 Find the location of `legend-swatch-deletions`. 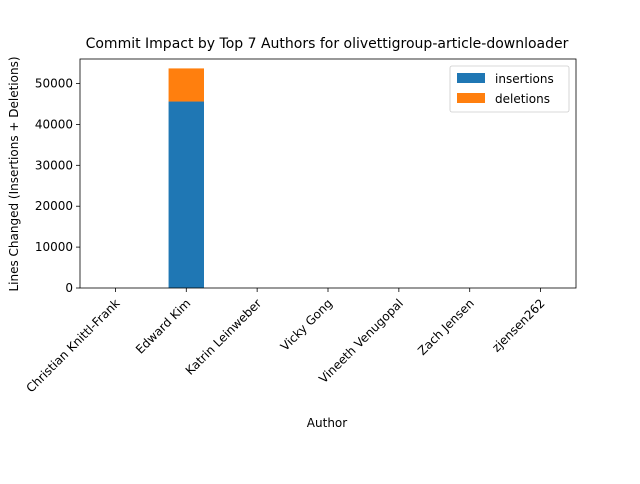

legend-swatch-deletions is located at coordinates (471, 98).